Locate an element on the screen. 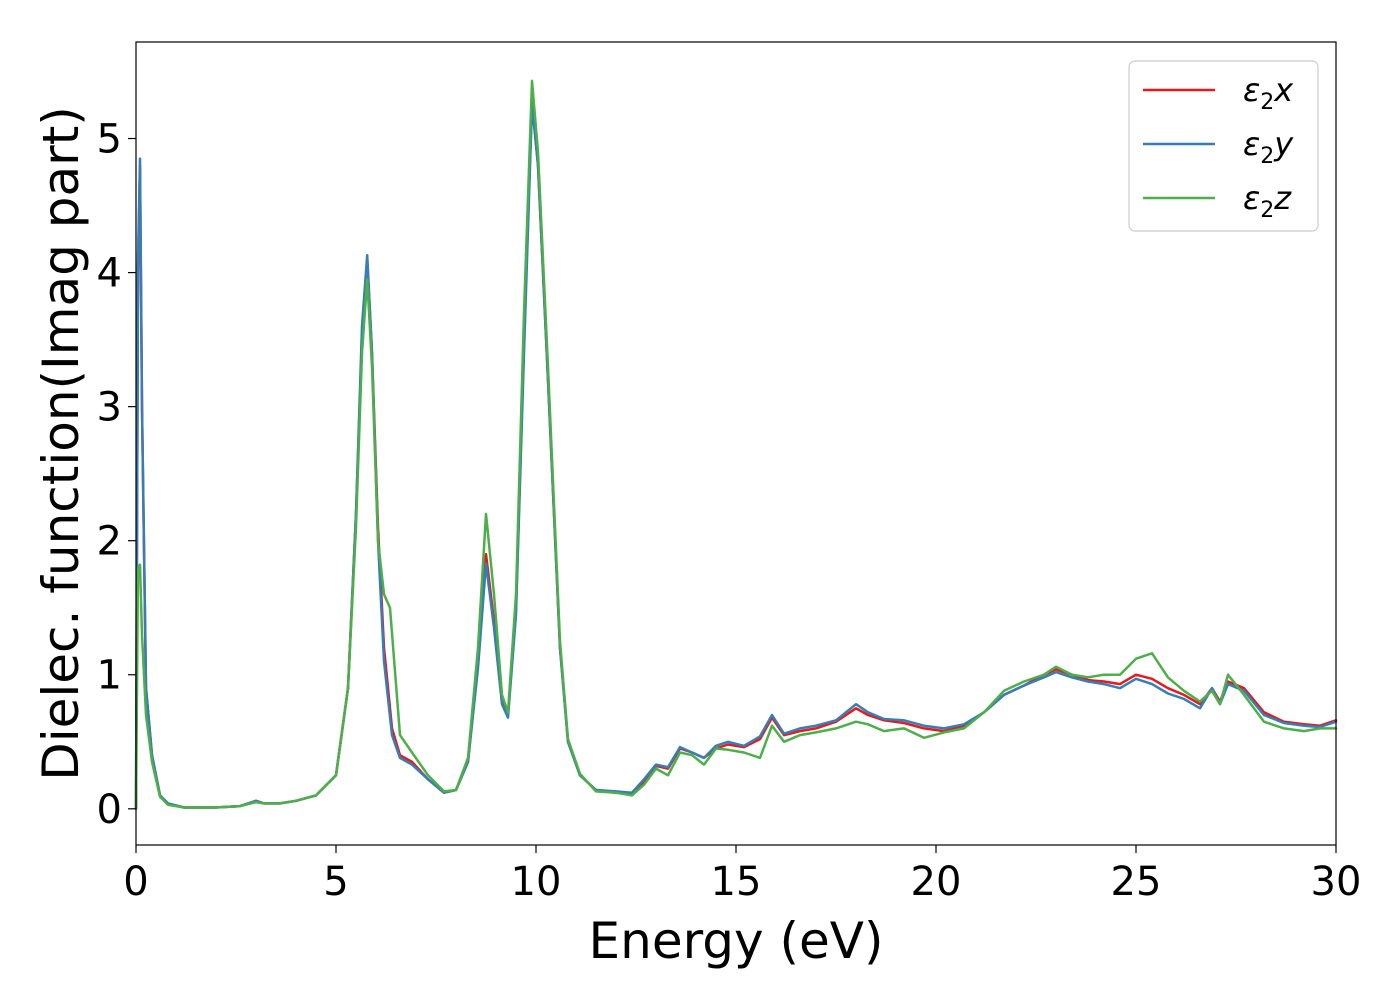  legend-label-component: z is located at coordinates (1282, 198).